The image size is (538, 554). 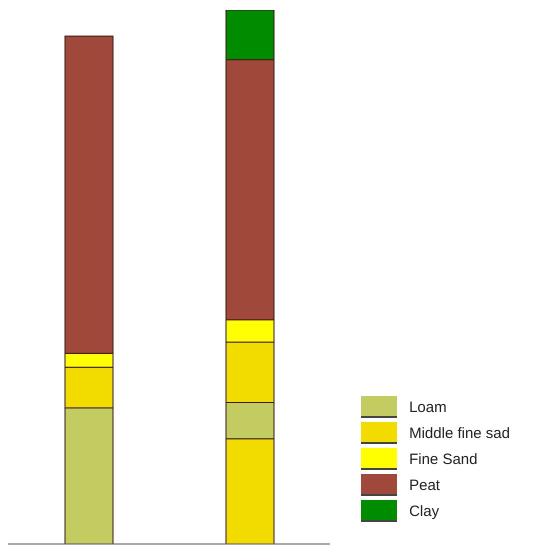 I want to click on legend-label: Fine Sand, so click(x=443, y=459).